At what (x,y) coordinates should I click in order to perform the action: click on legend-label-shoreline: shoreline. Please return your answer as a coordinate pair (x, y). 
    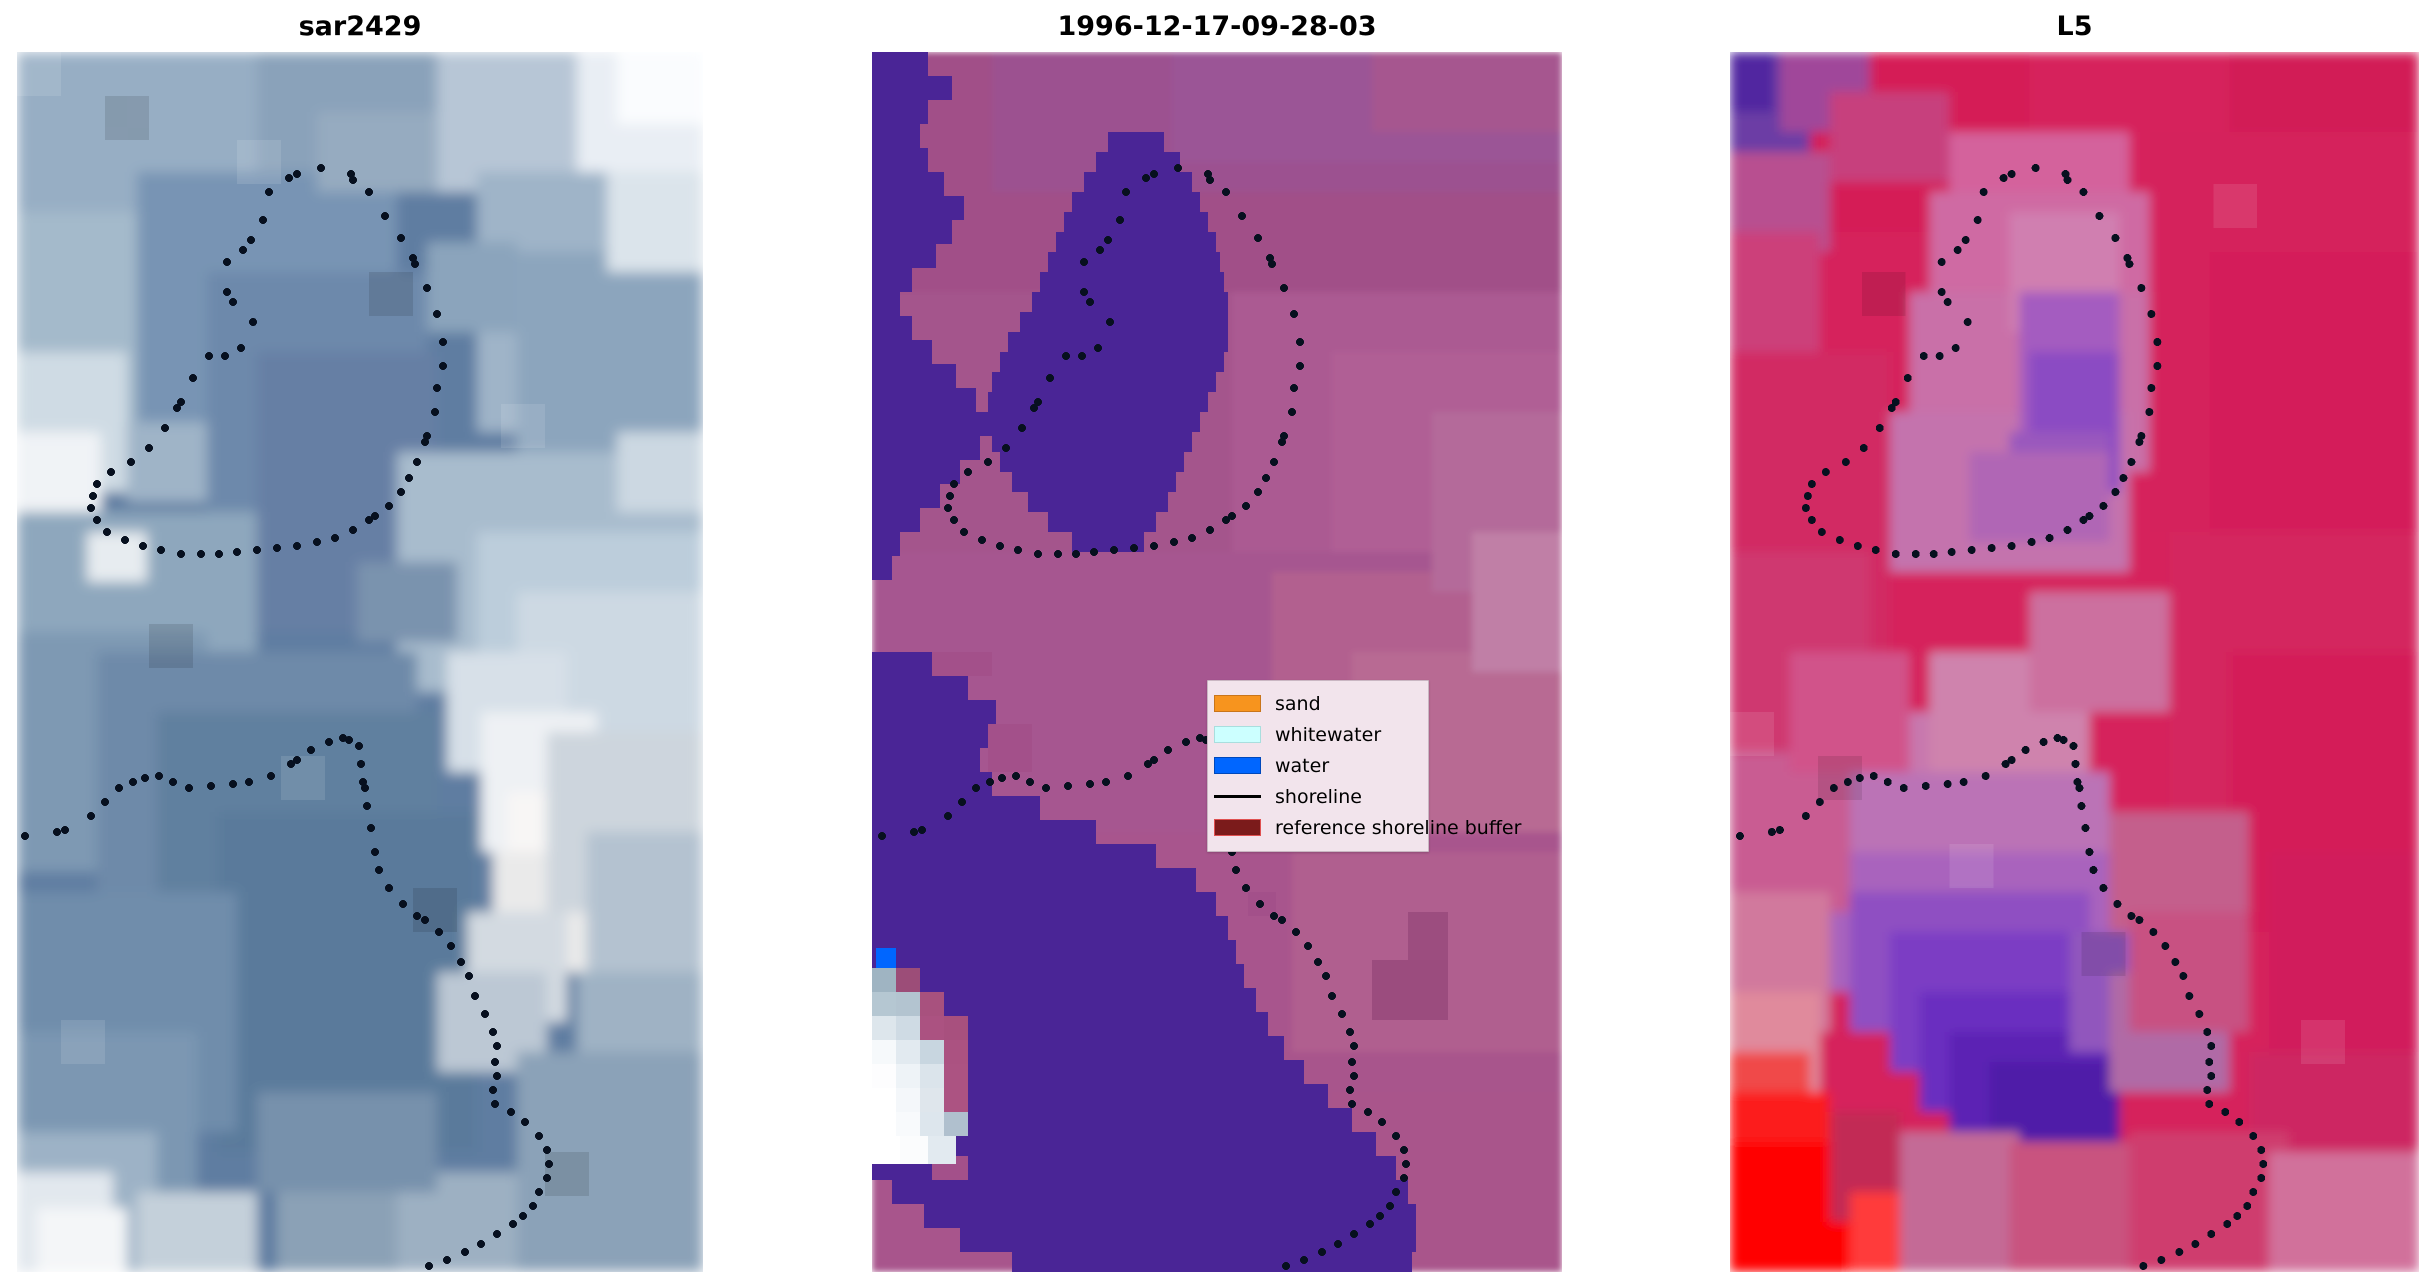
    Looking at the image, I should click on (1318, 796).